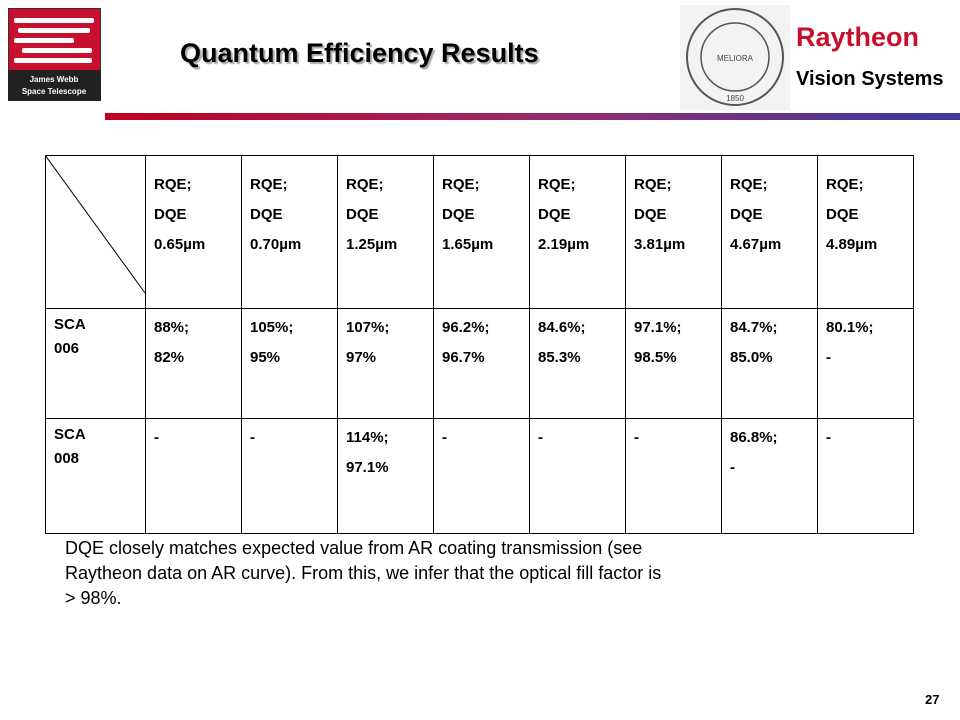  What do you see at coordinates (180, 244) in the screenshot?
I see `header-line: 0.65µm` at bounding box center [180, 244].